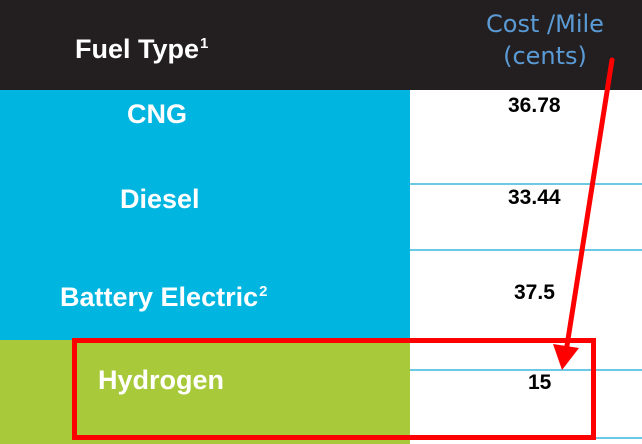 This screenshot has width=642, height=444. I want to click on fuel-label-cng: CNG, so click(157, 114).